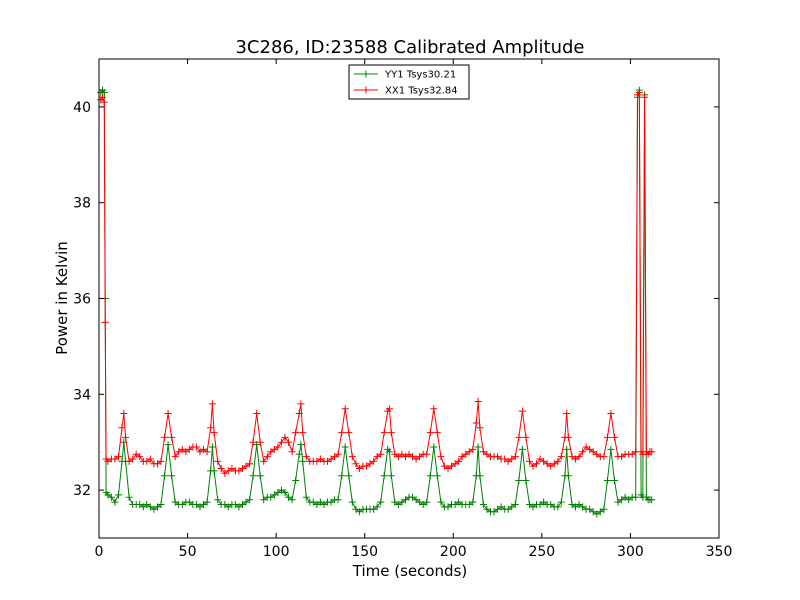  What do you see at coordinates (409, 82) in the screenshot?
I see `legend: YY1 Tsys30.21 XX1 Tsys32.84` at bounding box center [409, 82].